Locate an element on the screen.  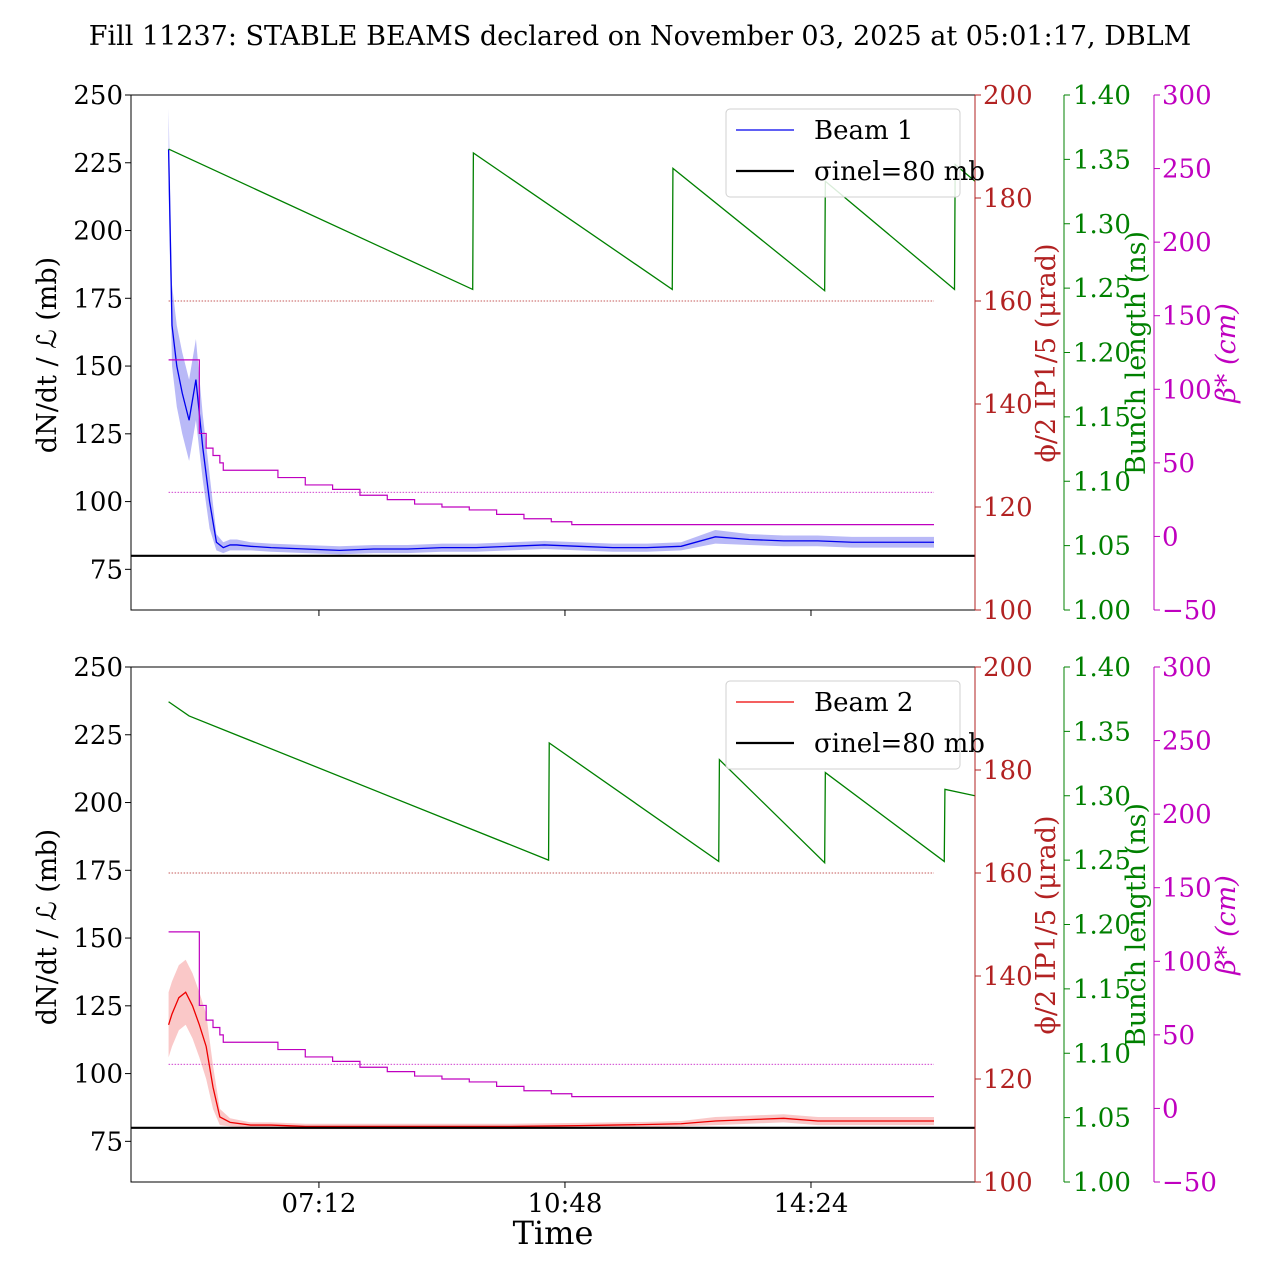
legend-series-label: Beam 1 is located at coordinates (863, 131).